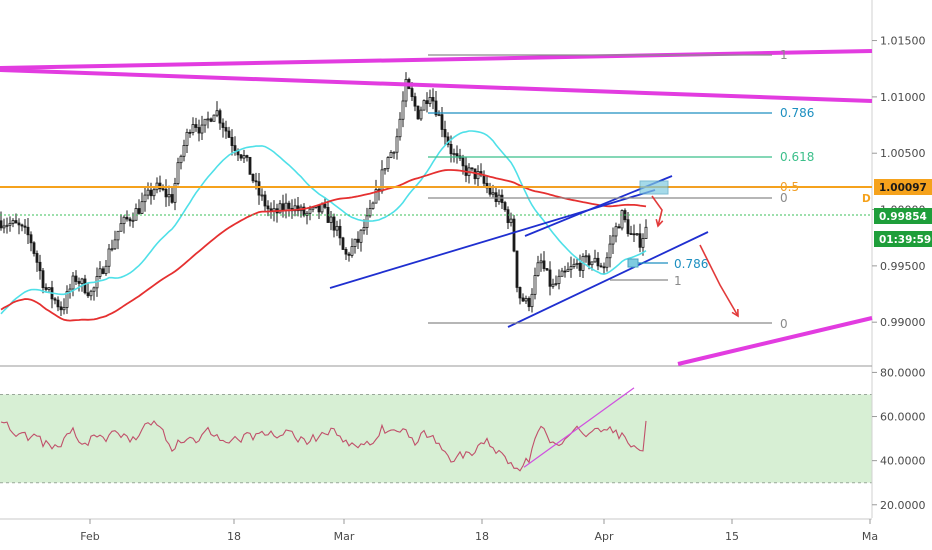  I want to click on magenta-resistance-upper, so click(436, 59).